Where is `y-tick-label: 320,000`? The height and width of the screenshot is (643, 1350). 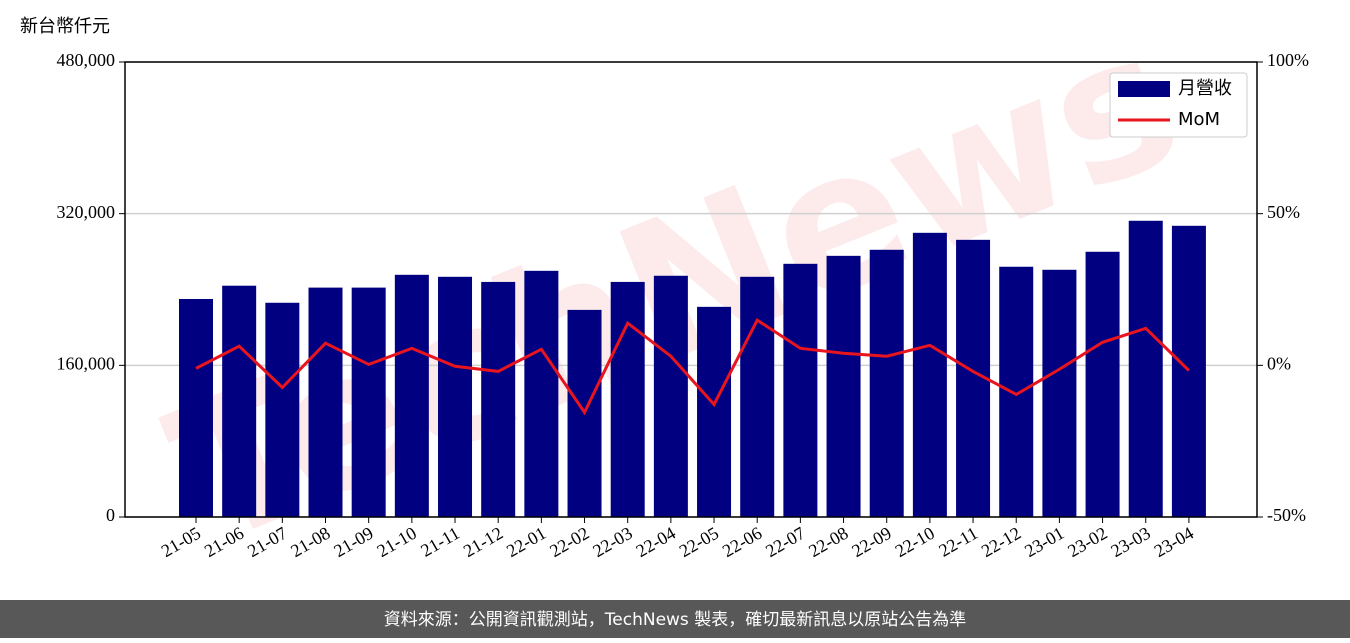 y-tick-label: 320,000 is located at coordinates (86, 212).